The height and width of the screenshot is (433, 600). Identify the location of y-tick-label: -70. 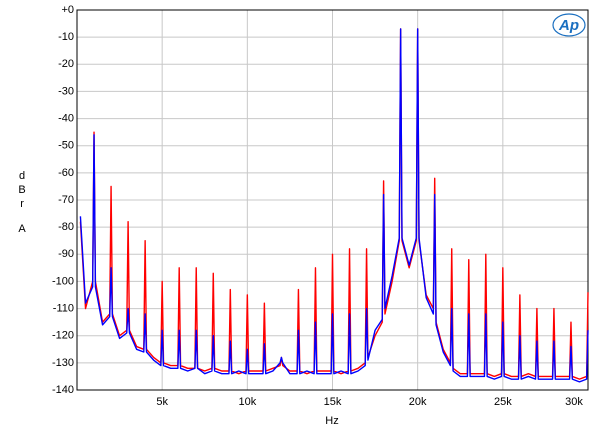
(66, 200).